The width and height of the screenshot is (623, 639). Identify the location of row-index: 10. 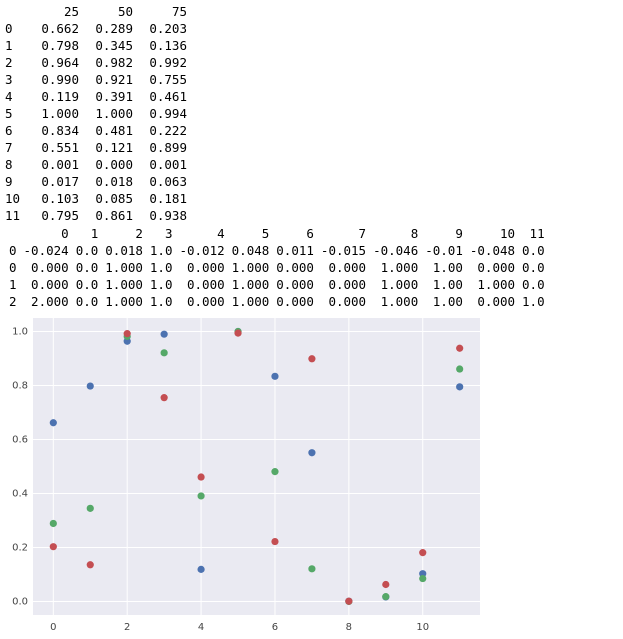
(13, 198).